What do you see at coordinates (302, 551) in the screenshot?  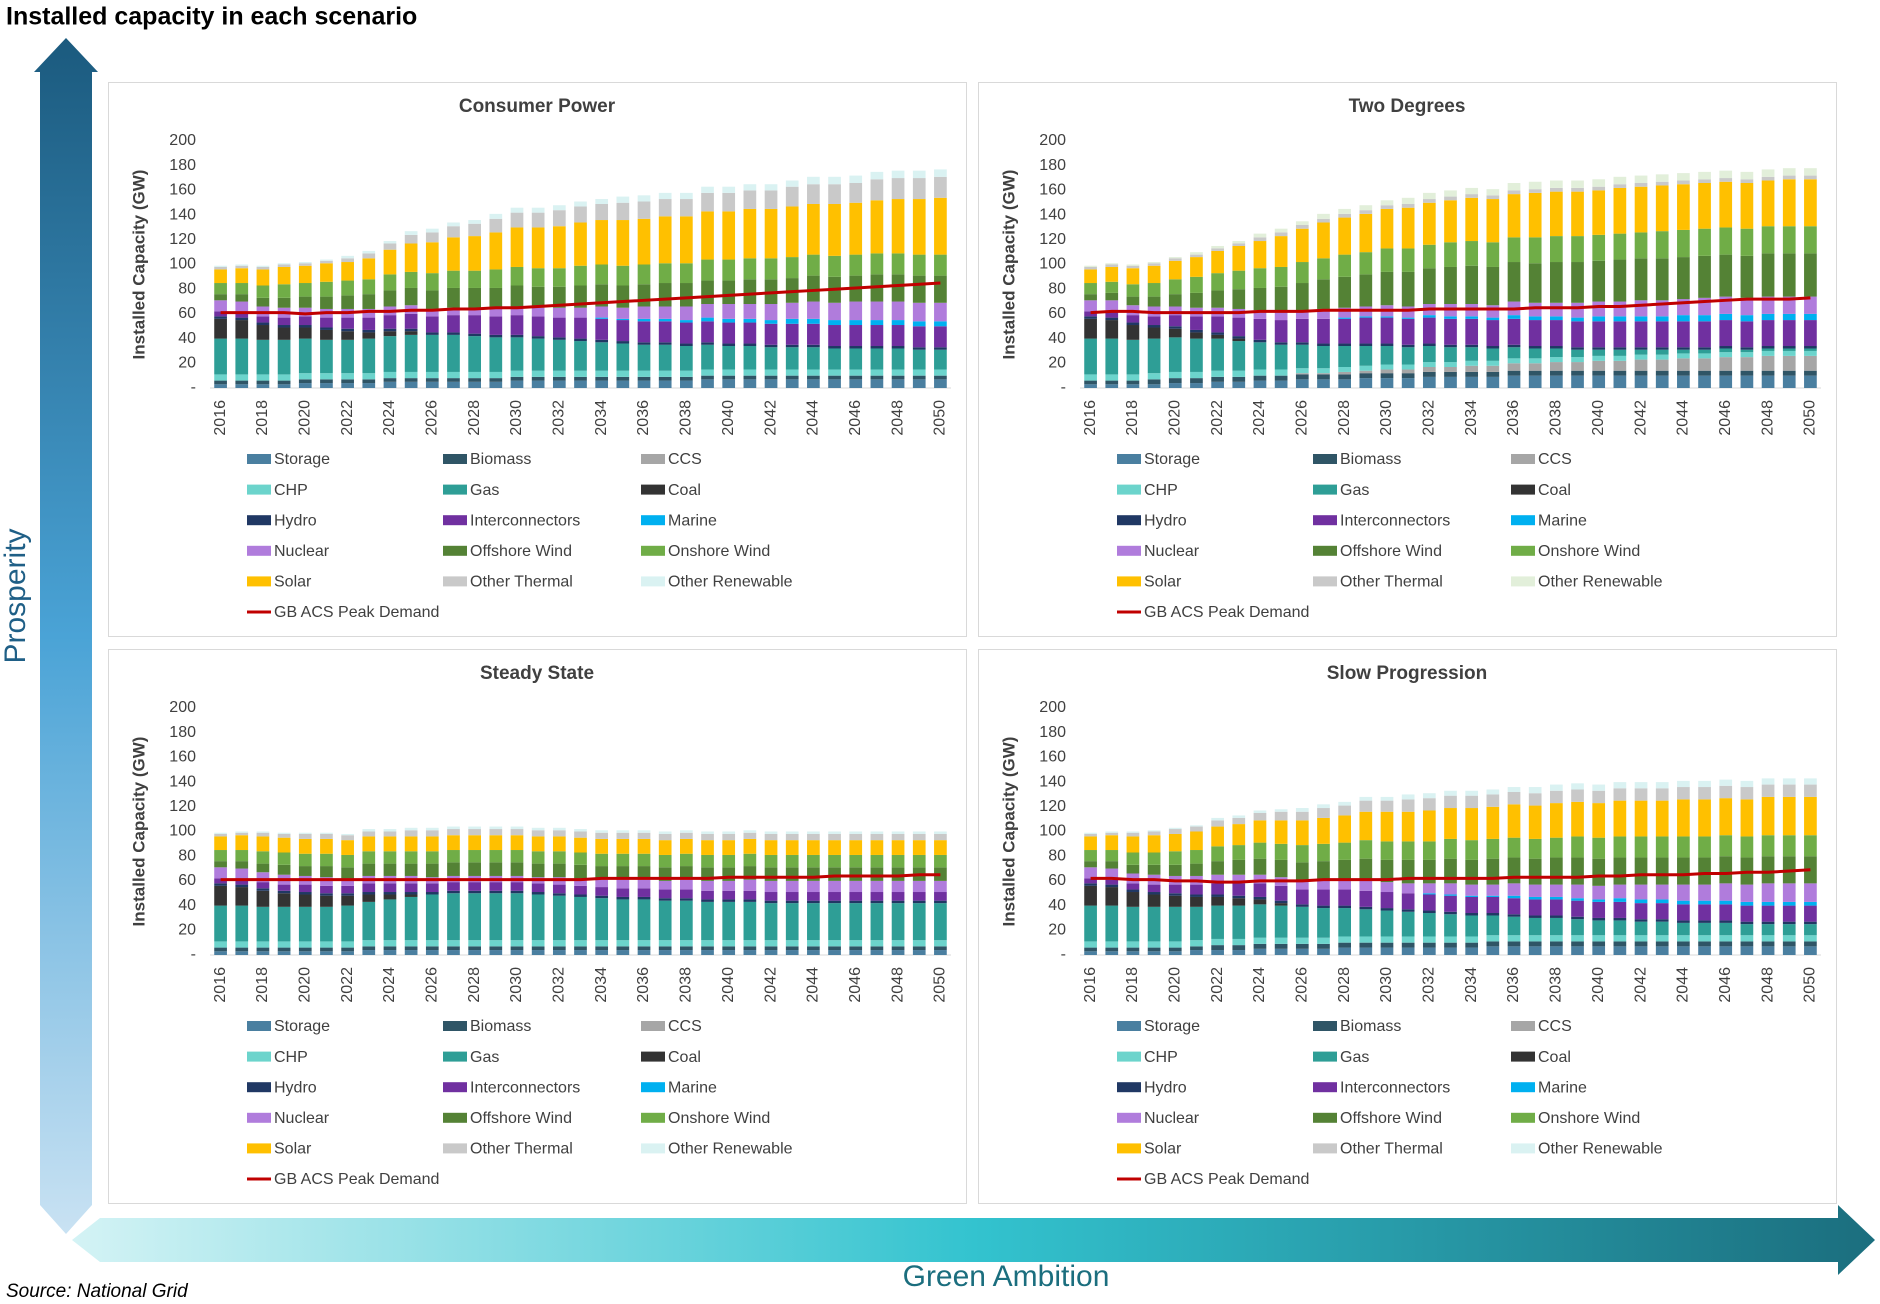 I see `legend-label: Nuclear` at bounding box center [302, 551].